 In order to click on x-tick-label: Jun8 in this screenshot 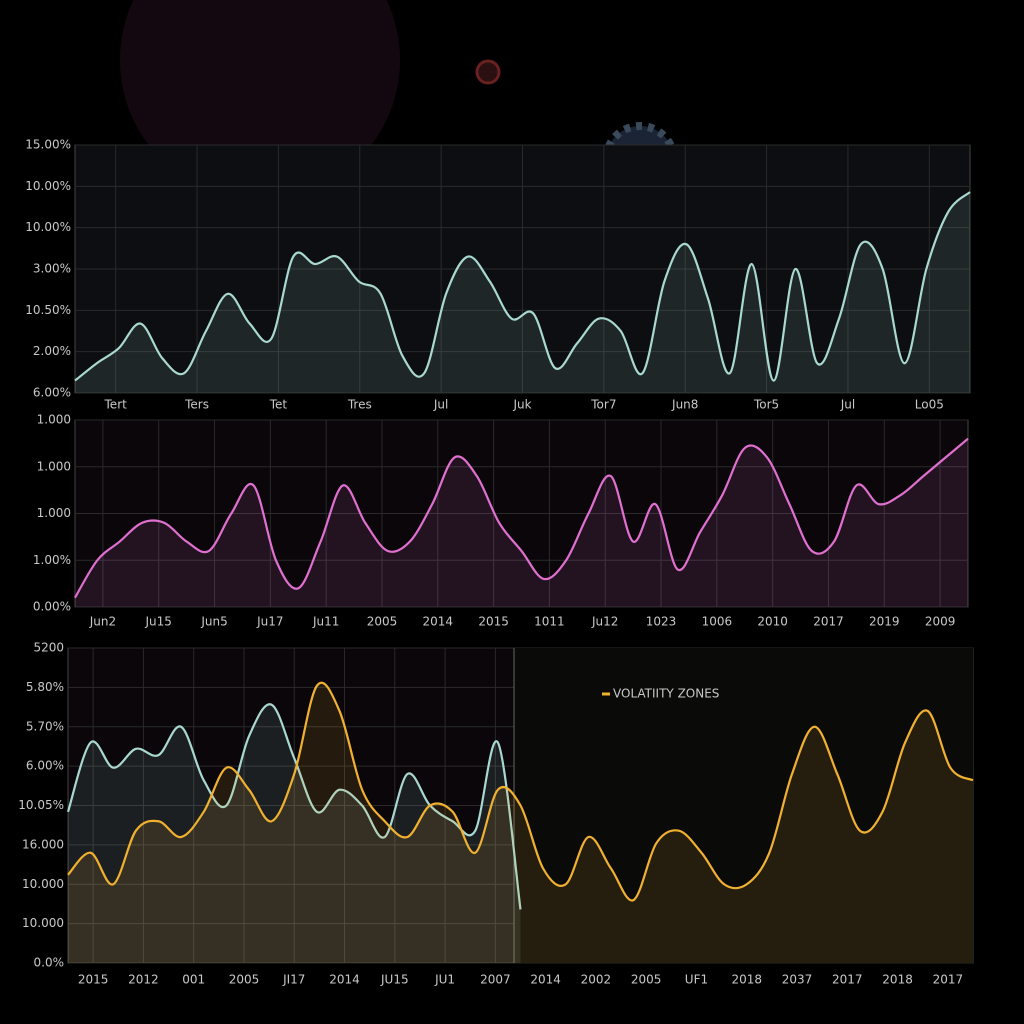, I will do `click(684, 405)`.